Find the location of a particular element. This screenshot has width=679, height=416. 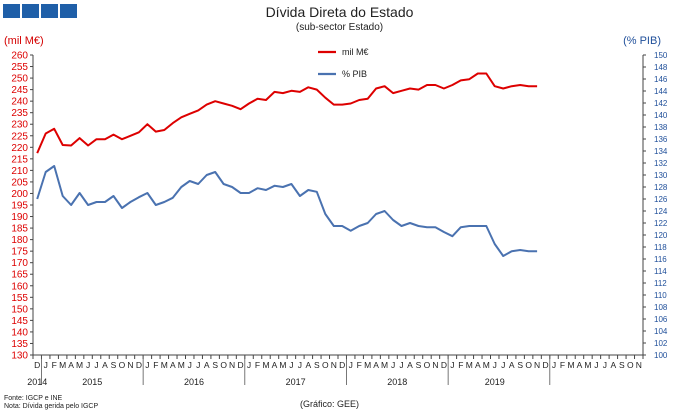

right-tick-label: 118 is located at coordinates (660, 247).